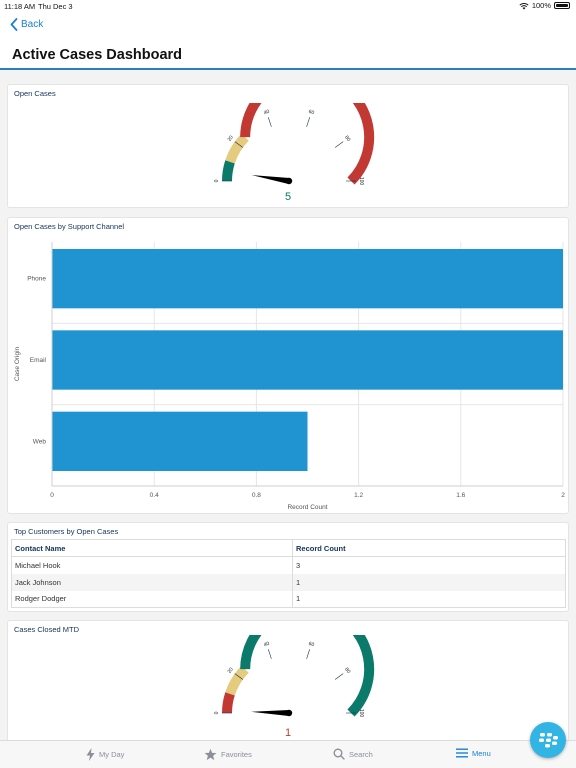  Describe the element at coordinates (69, 226) in the screenshot. I see `card-title: Open Cases by Support Channel` at that location.